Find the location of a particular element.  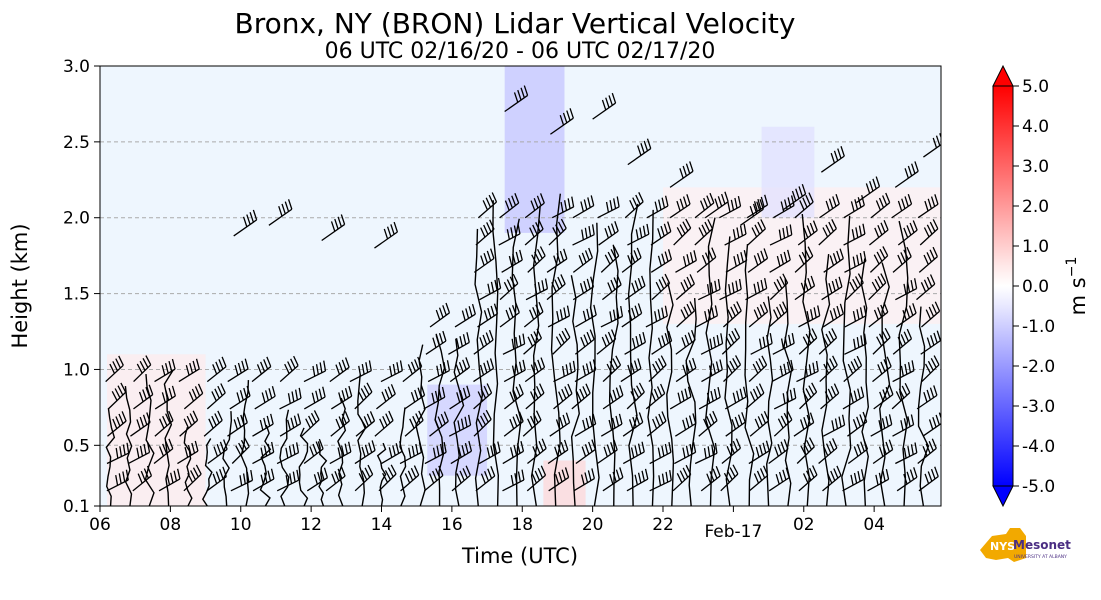

x-tick-label: 10 is located at coordinates (241, 525).